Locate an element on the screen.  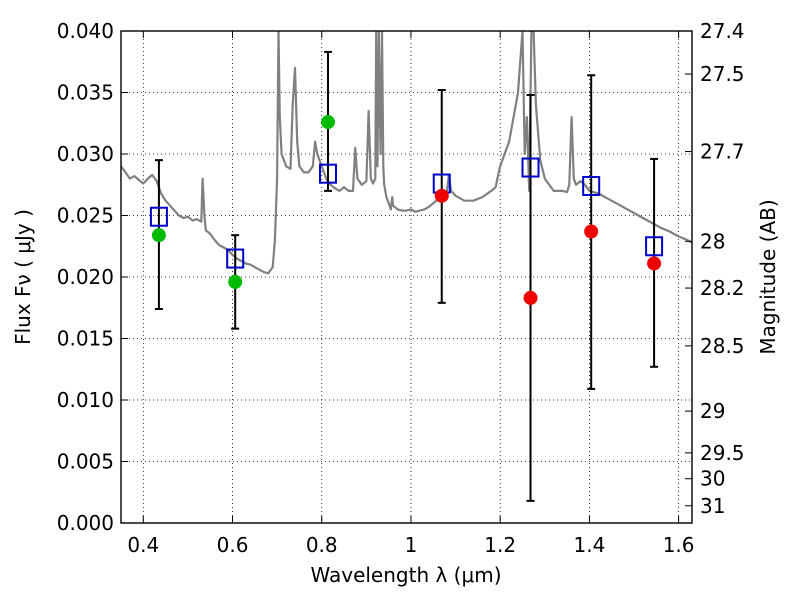
y-tick-label: 0.025 is located at coordinates (85, 216).